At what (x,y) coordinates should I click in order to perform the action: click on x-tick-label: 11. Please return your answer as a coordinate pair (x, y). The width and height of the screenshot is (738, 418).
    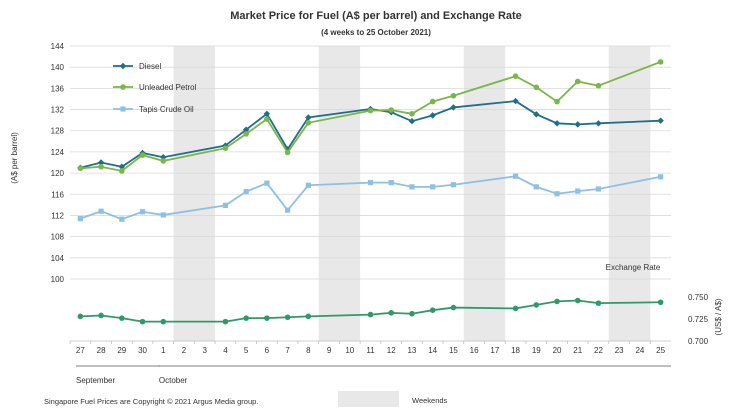
    Looking at the image, I should click on (370, 350).